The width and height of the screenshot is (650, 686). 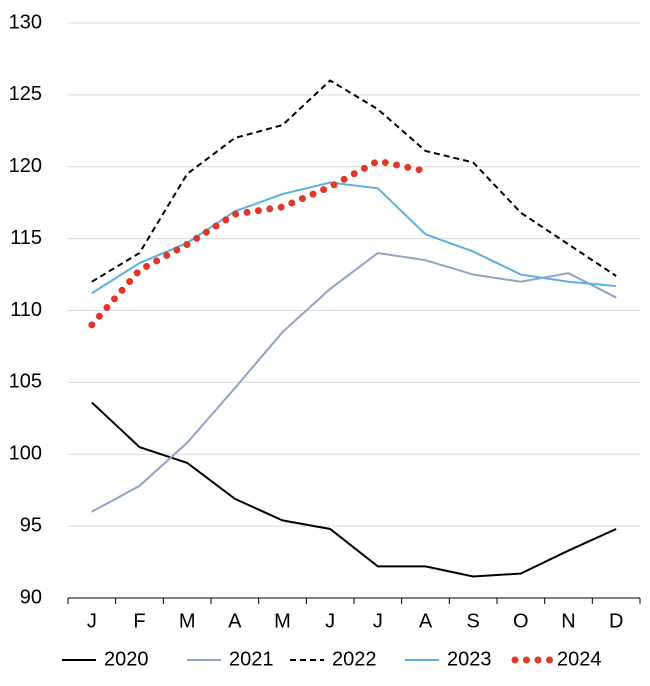 What do you see at coordinates (469, 659) in the screenshot?
I see `legend-label: 2023` at bounding box center [469, 659].